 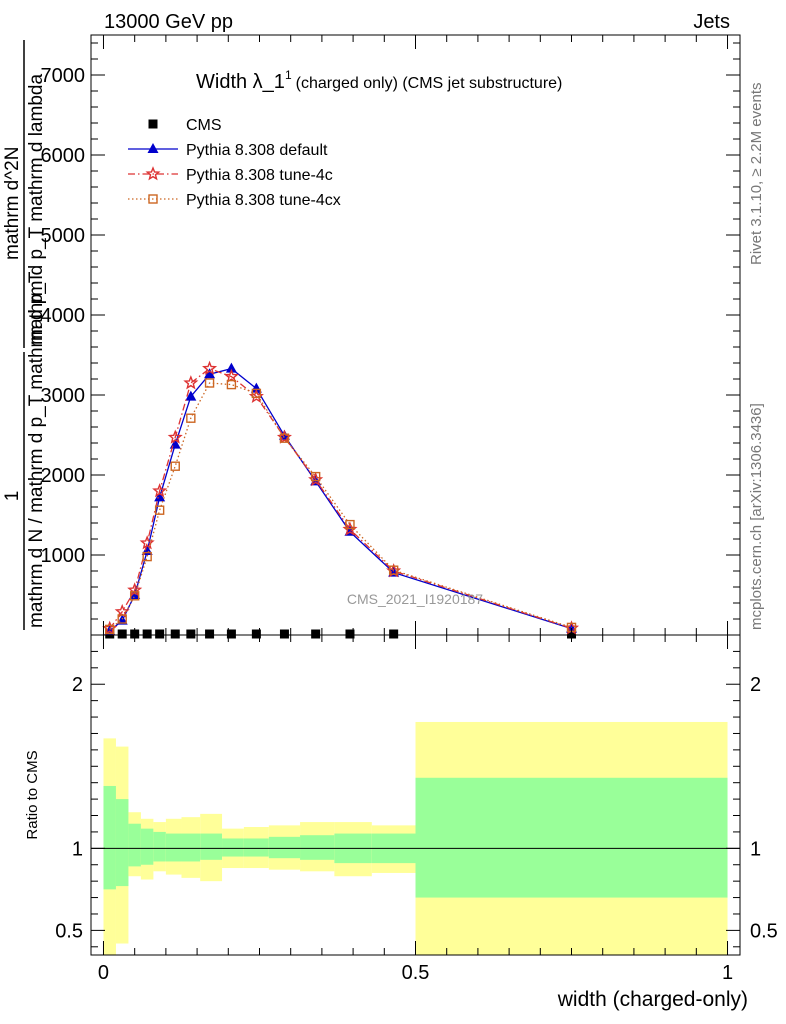 I want to click on legend-label-cms: CMS, so click(x=204, y=125).